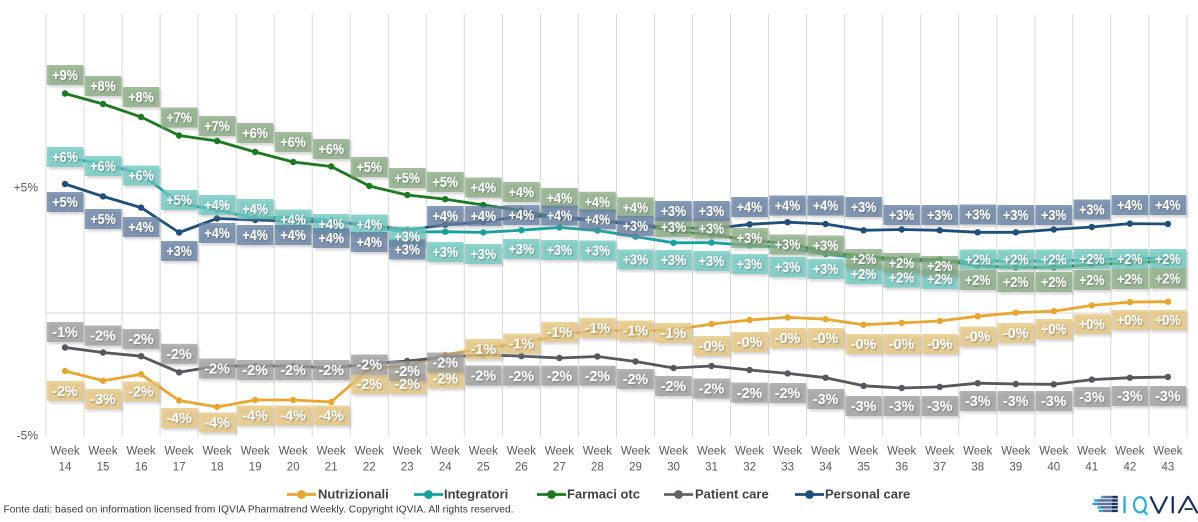  What do you see at coordinates (28, 436) in the screenshot?
I see `svg-text: -5%` at bounding box center [28, 436].